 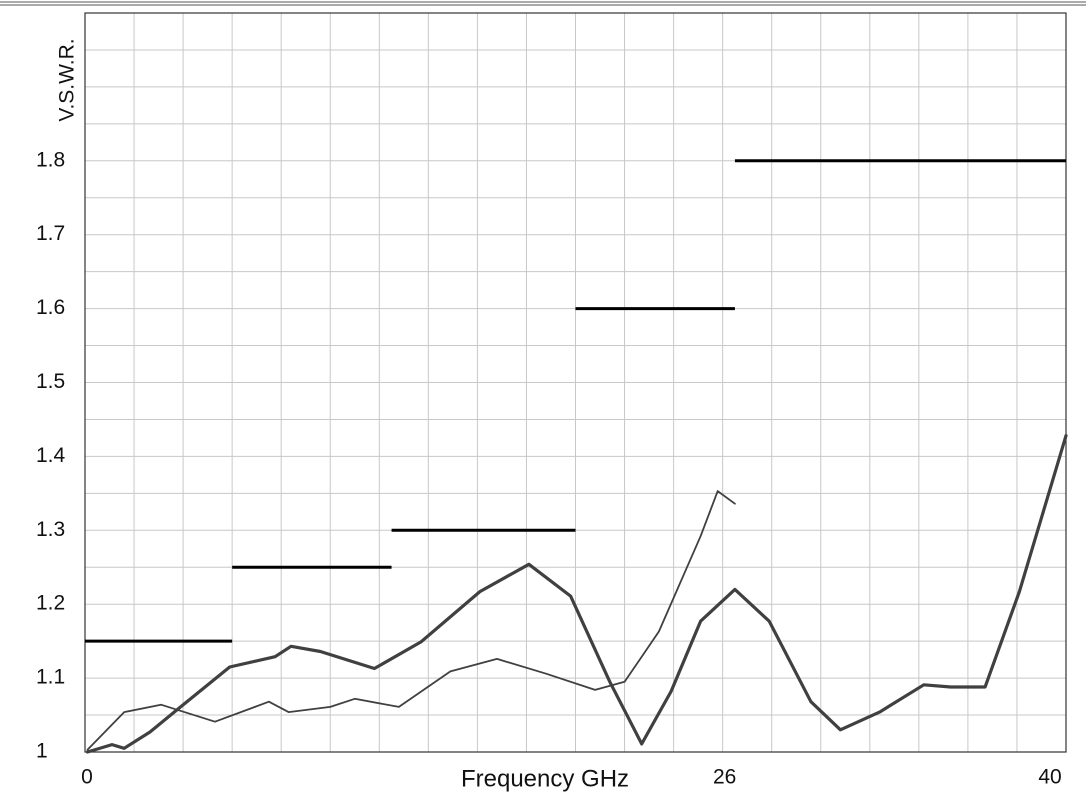 I want to click on x-tick-label: 26, so click(x=724, y=777).